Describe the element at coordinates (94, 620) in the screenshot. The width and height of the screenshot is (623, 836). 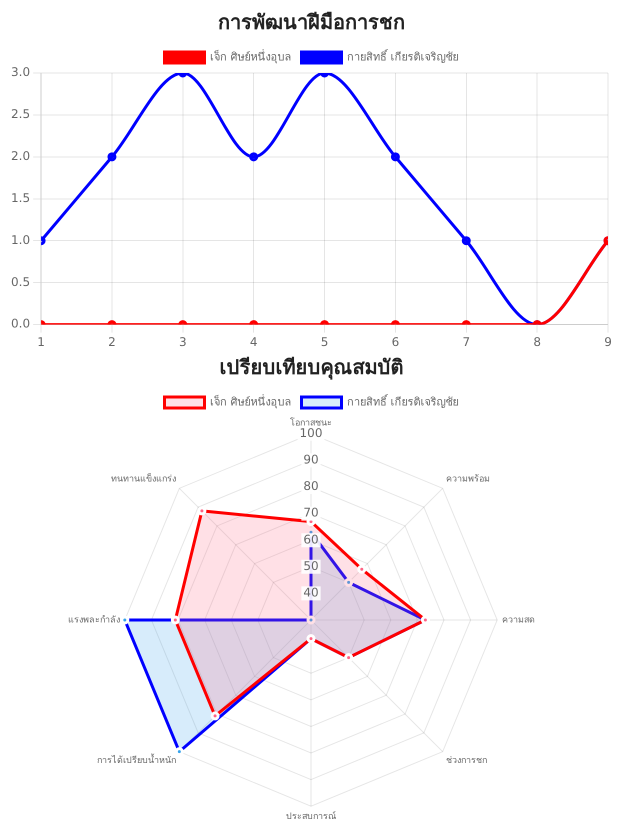
I see `spoke-label: แรงพละกำลัง` at that location.